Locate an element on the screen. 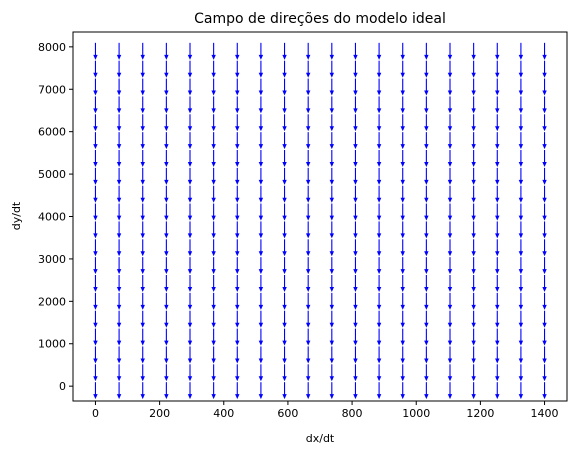  y-tick-label: 5000 is located at coordinates (52, 174).